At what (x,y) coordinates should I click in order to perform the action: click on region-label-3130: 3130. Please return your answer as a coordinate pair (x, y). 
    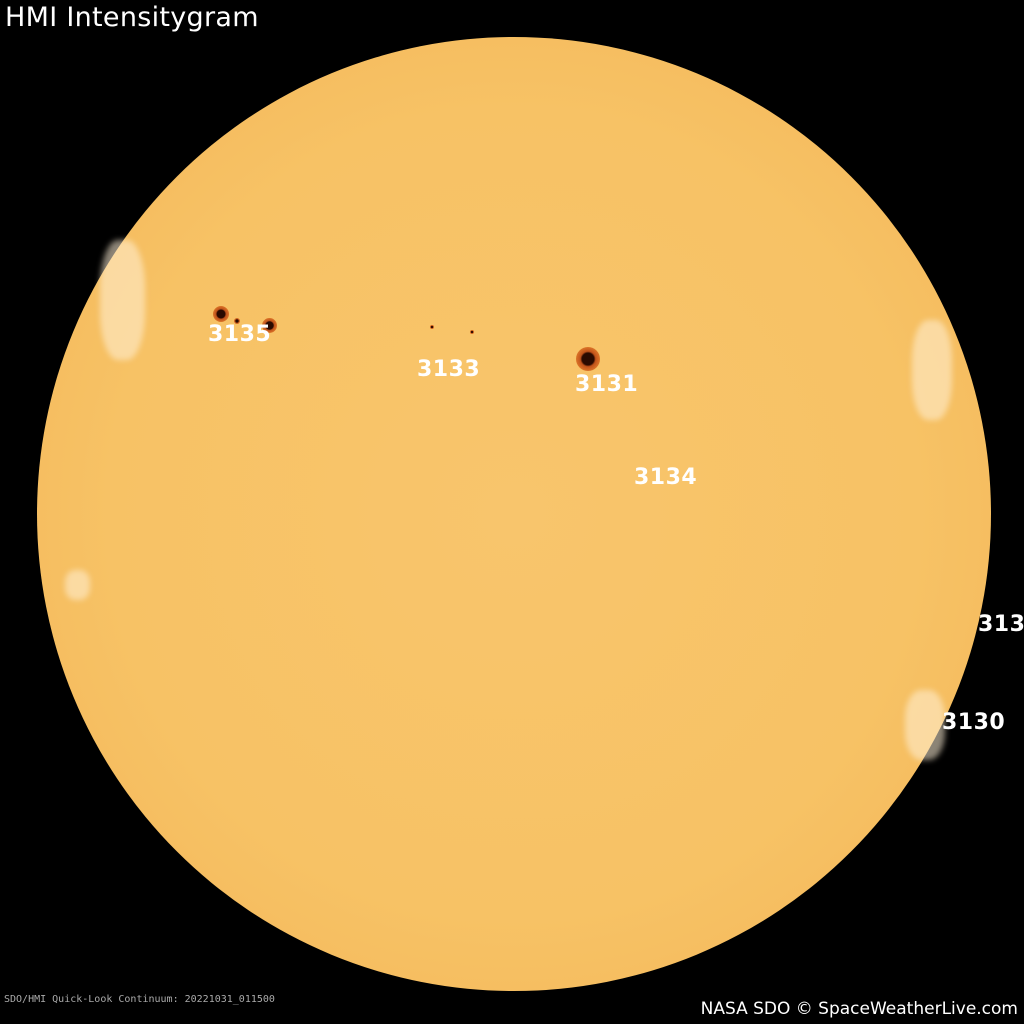
    Looking at the image, I should click on (974, 722).